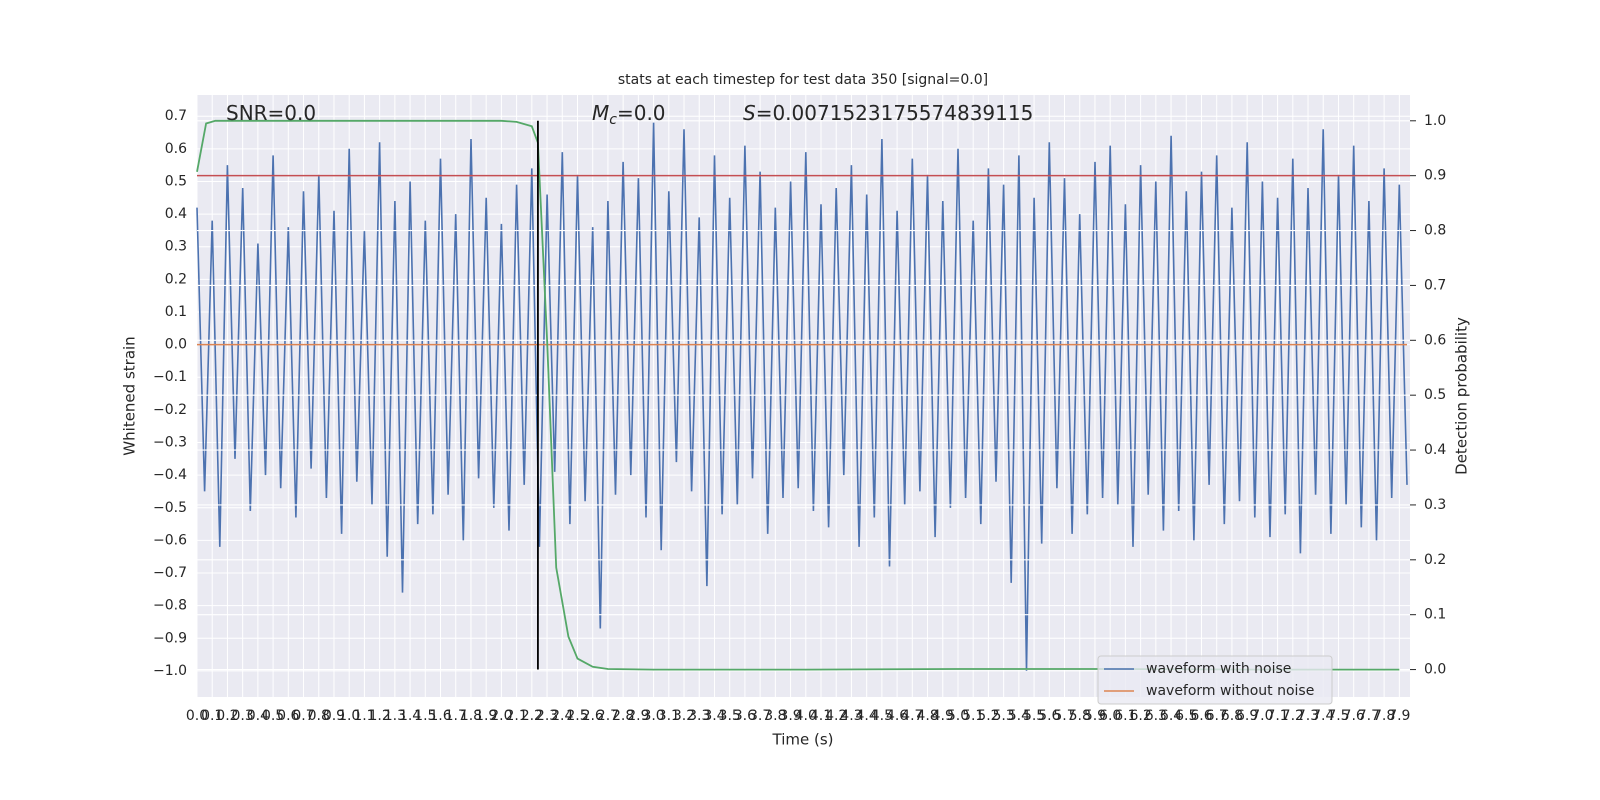 The image size is (1600, 800). I want to click on x-tick-label: 4.9, so click(943, 716).